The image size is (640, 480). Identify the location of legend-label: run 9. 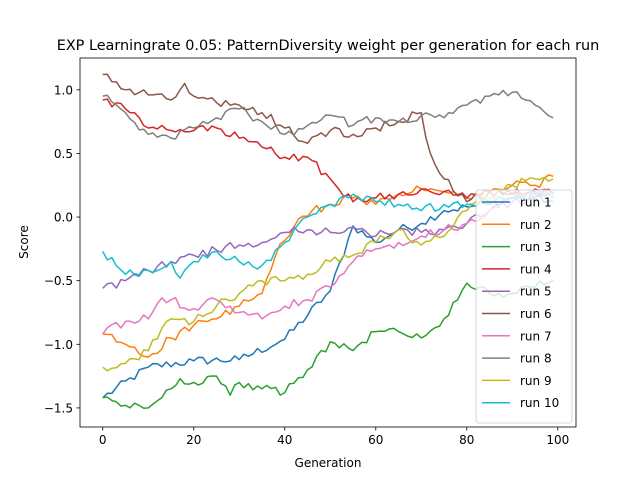
(536, 381).